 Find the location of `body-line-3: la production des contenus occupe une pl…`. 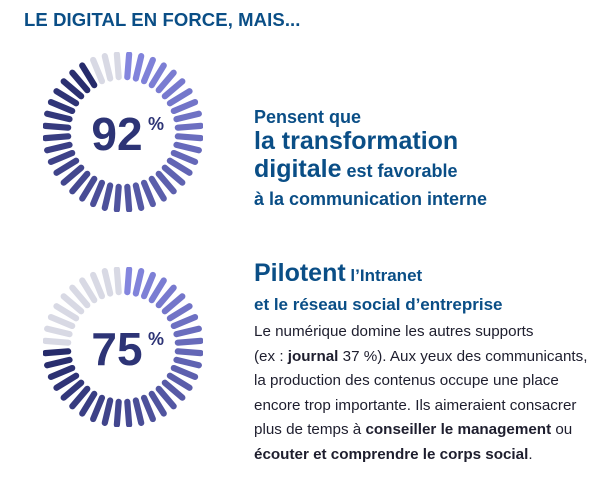

body-line-3: la production des contenus occupe une pl… is located at coordinates (406, 381).